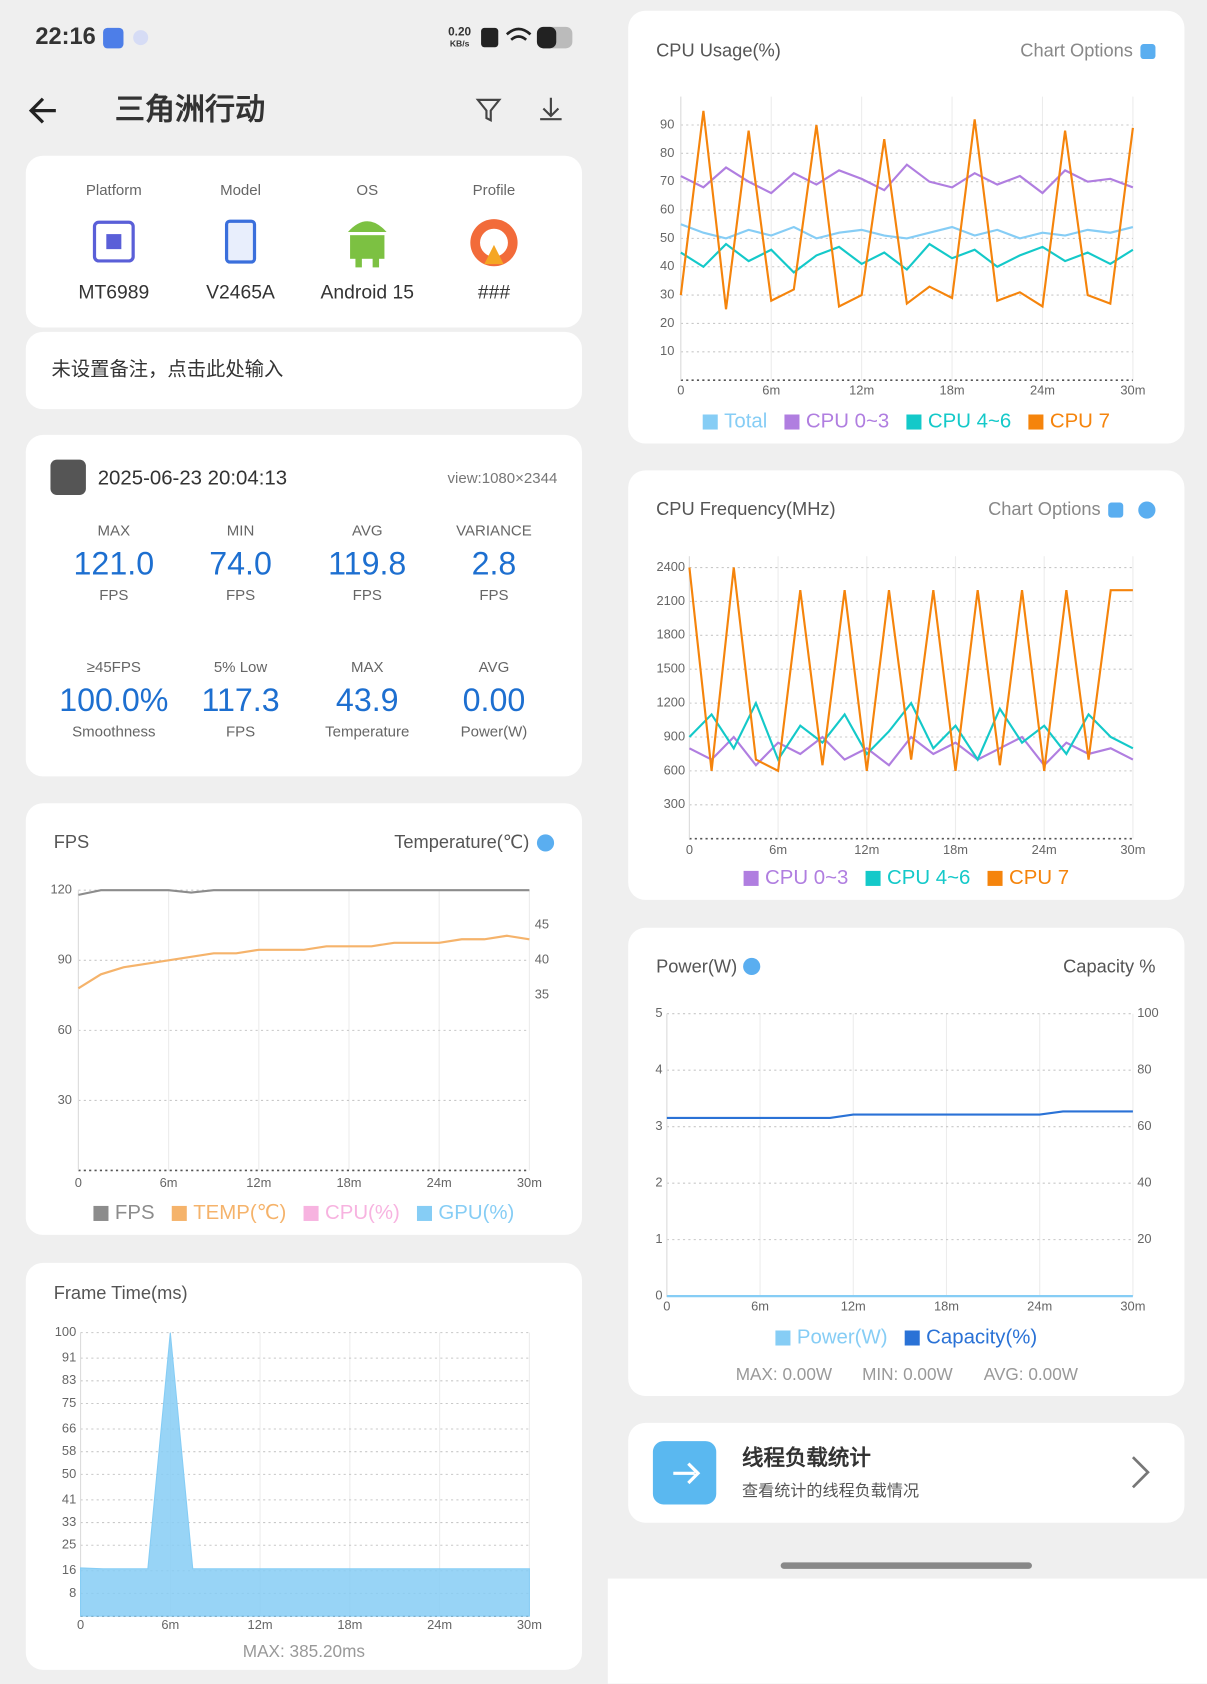 This screenshot has width=1207, height=1684. Describe the element at coordinates (60, 889) in the screenshot. I see `y-tick-label: 120` at that location.